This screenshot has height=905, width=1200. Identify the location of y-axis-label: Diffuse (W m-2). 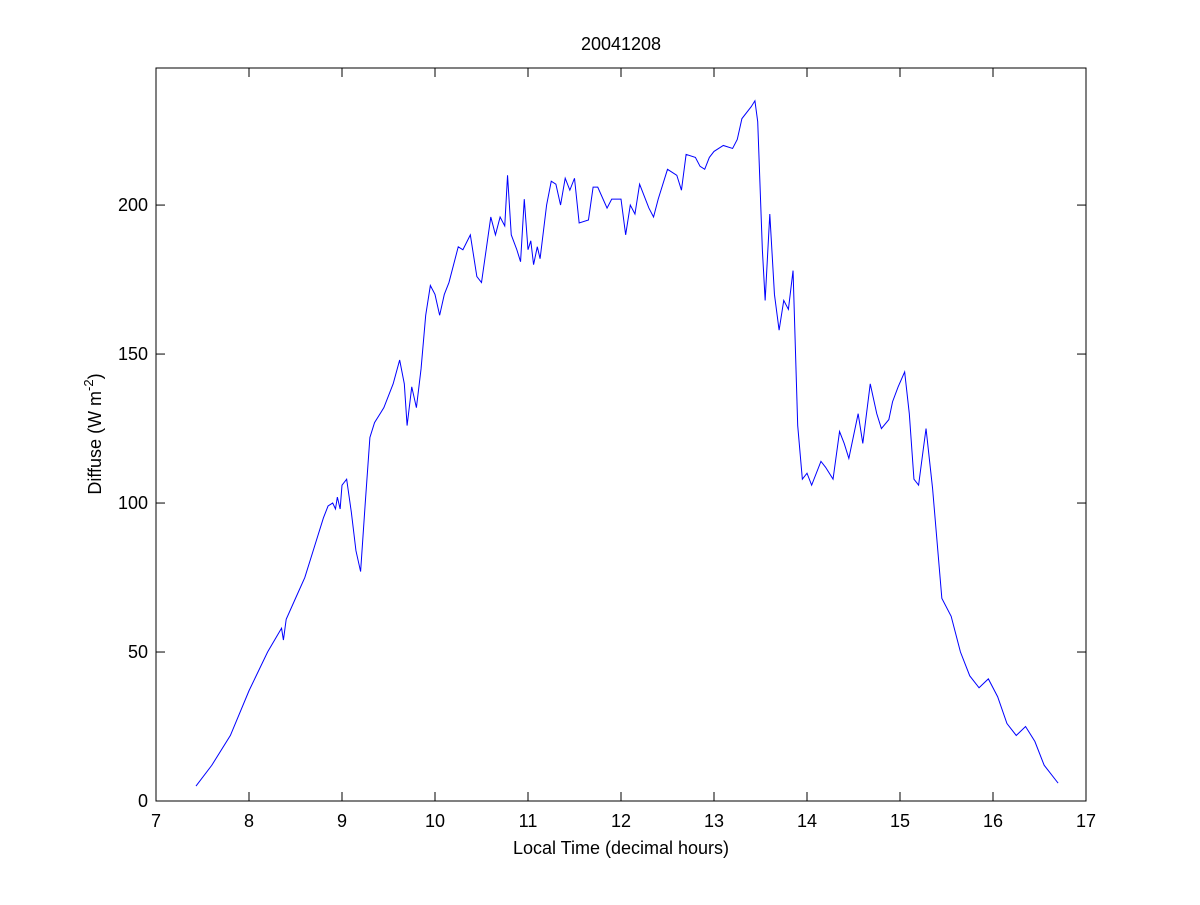
(93, 433).